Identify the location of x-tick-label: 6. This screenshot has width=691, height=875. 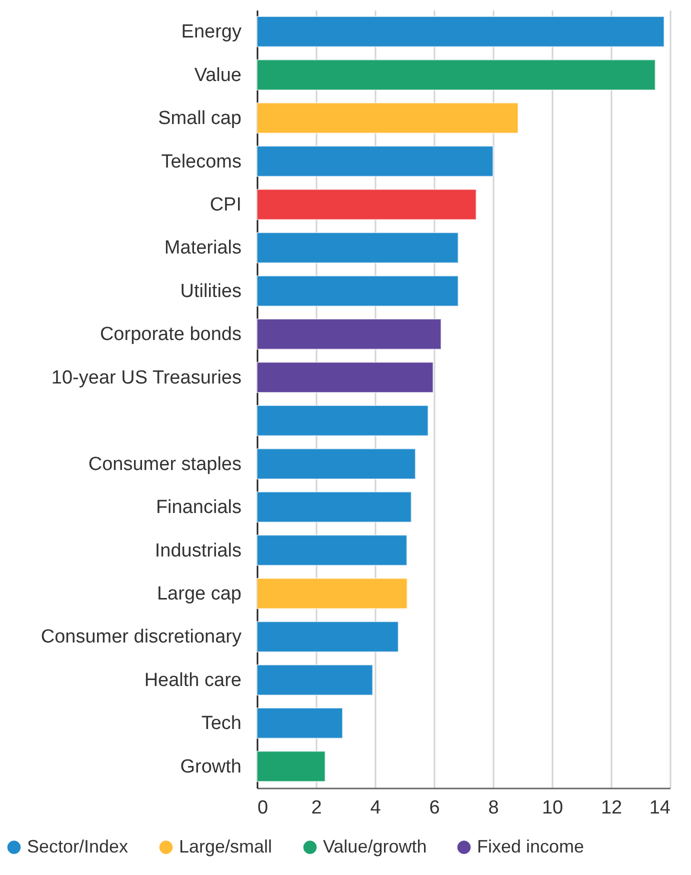
(434, 808).